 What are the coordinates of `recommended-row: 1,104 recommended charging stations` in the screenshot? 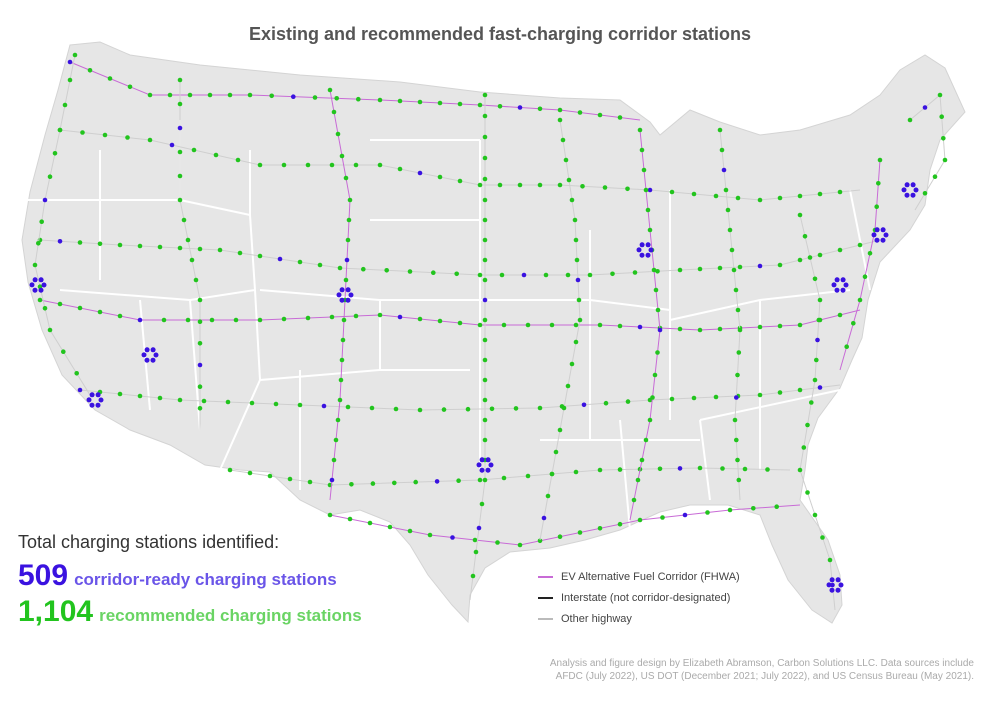 It's located at (190, 613).